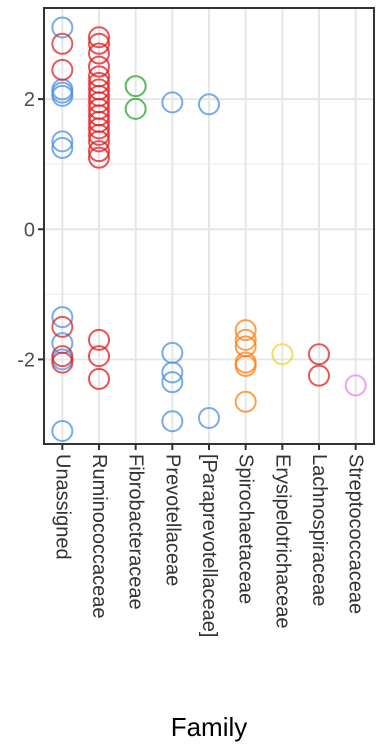 The height and width of the screenshot is (744, 376). Describe the element at coordinates (99, 536) in the screenshot. I see `x-tick-label: Ruminococcaceae` at that location.